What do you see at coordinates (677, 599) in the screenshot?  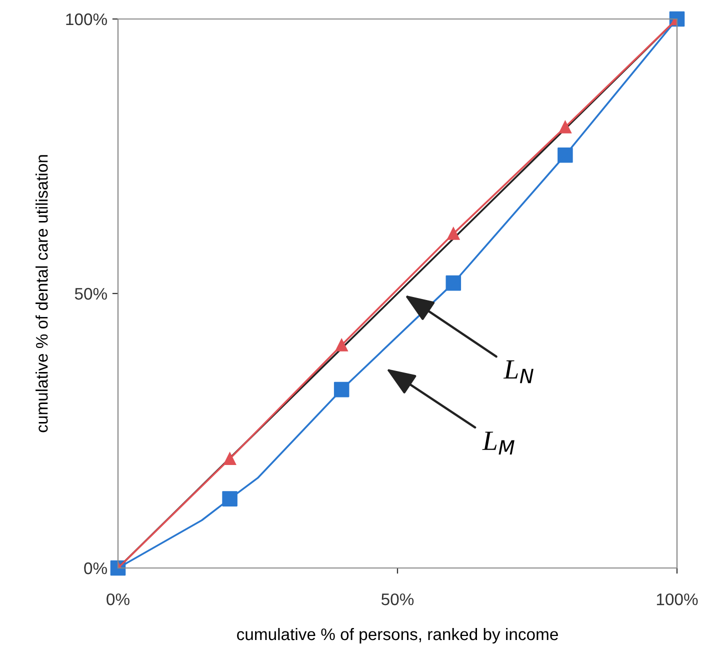 I see `x-tick-label: 100%` at bounding box center [677, 599].